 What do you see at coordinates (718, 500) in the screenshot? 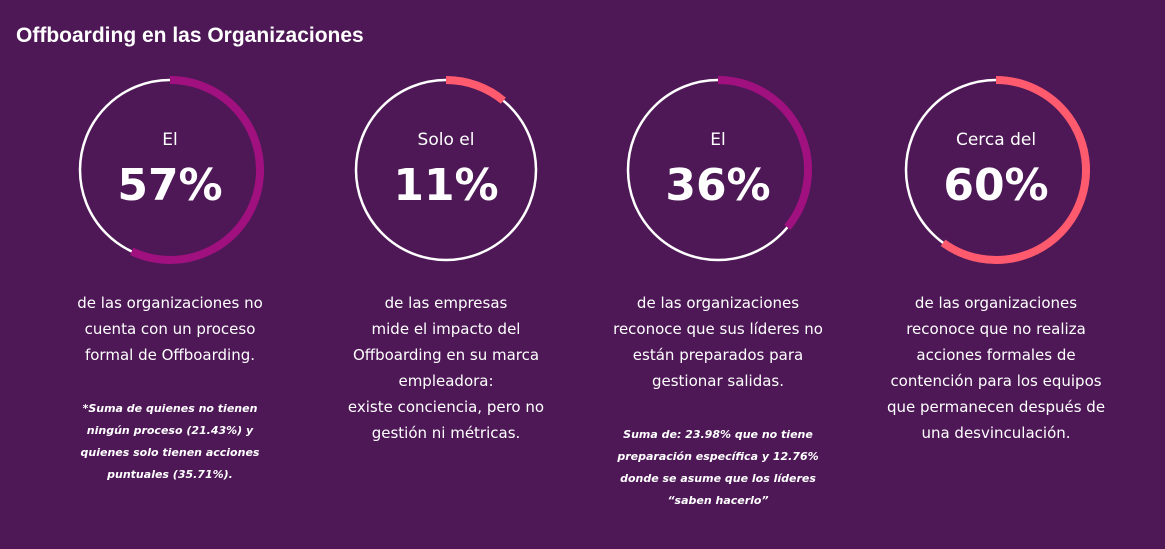
I see `note-line: “saben hacerlo”` at bounding box center [718, 500].